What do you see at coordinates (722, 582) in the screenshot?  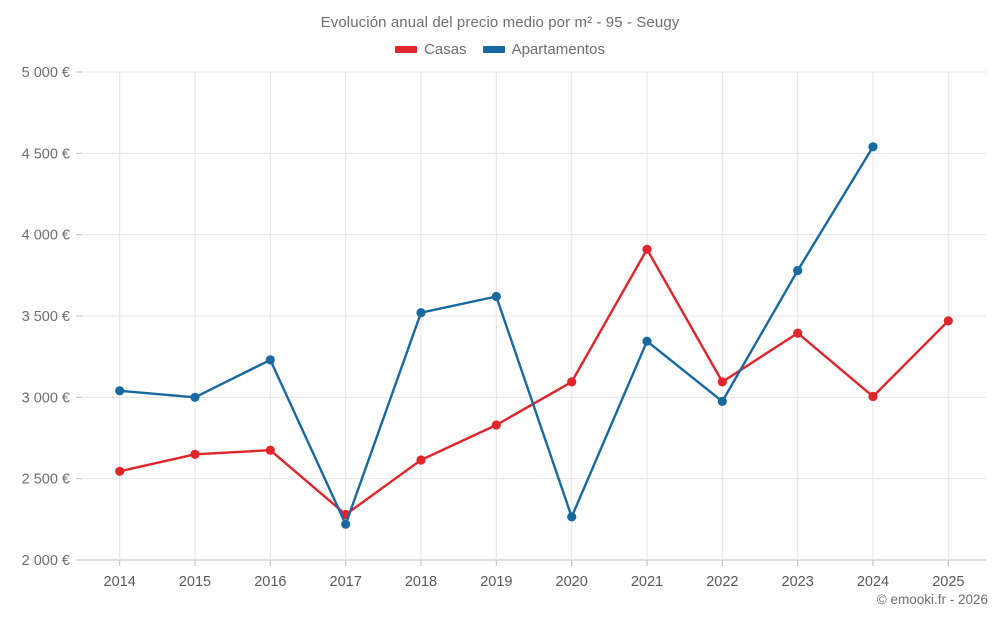 I see `x-axis-label: 2022` at bounding box center [722, 582].